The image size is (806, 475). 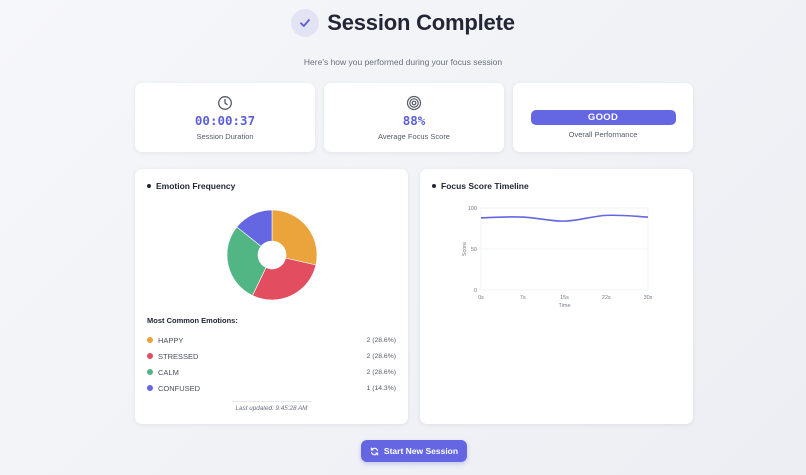 I want to click on svg-text: 100, so click(x=472, y=209).